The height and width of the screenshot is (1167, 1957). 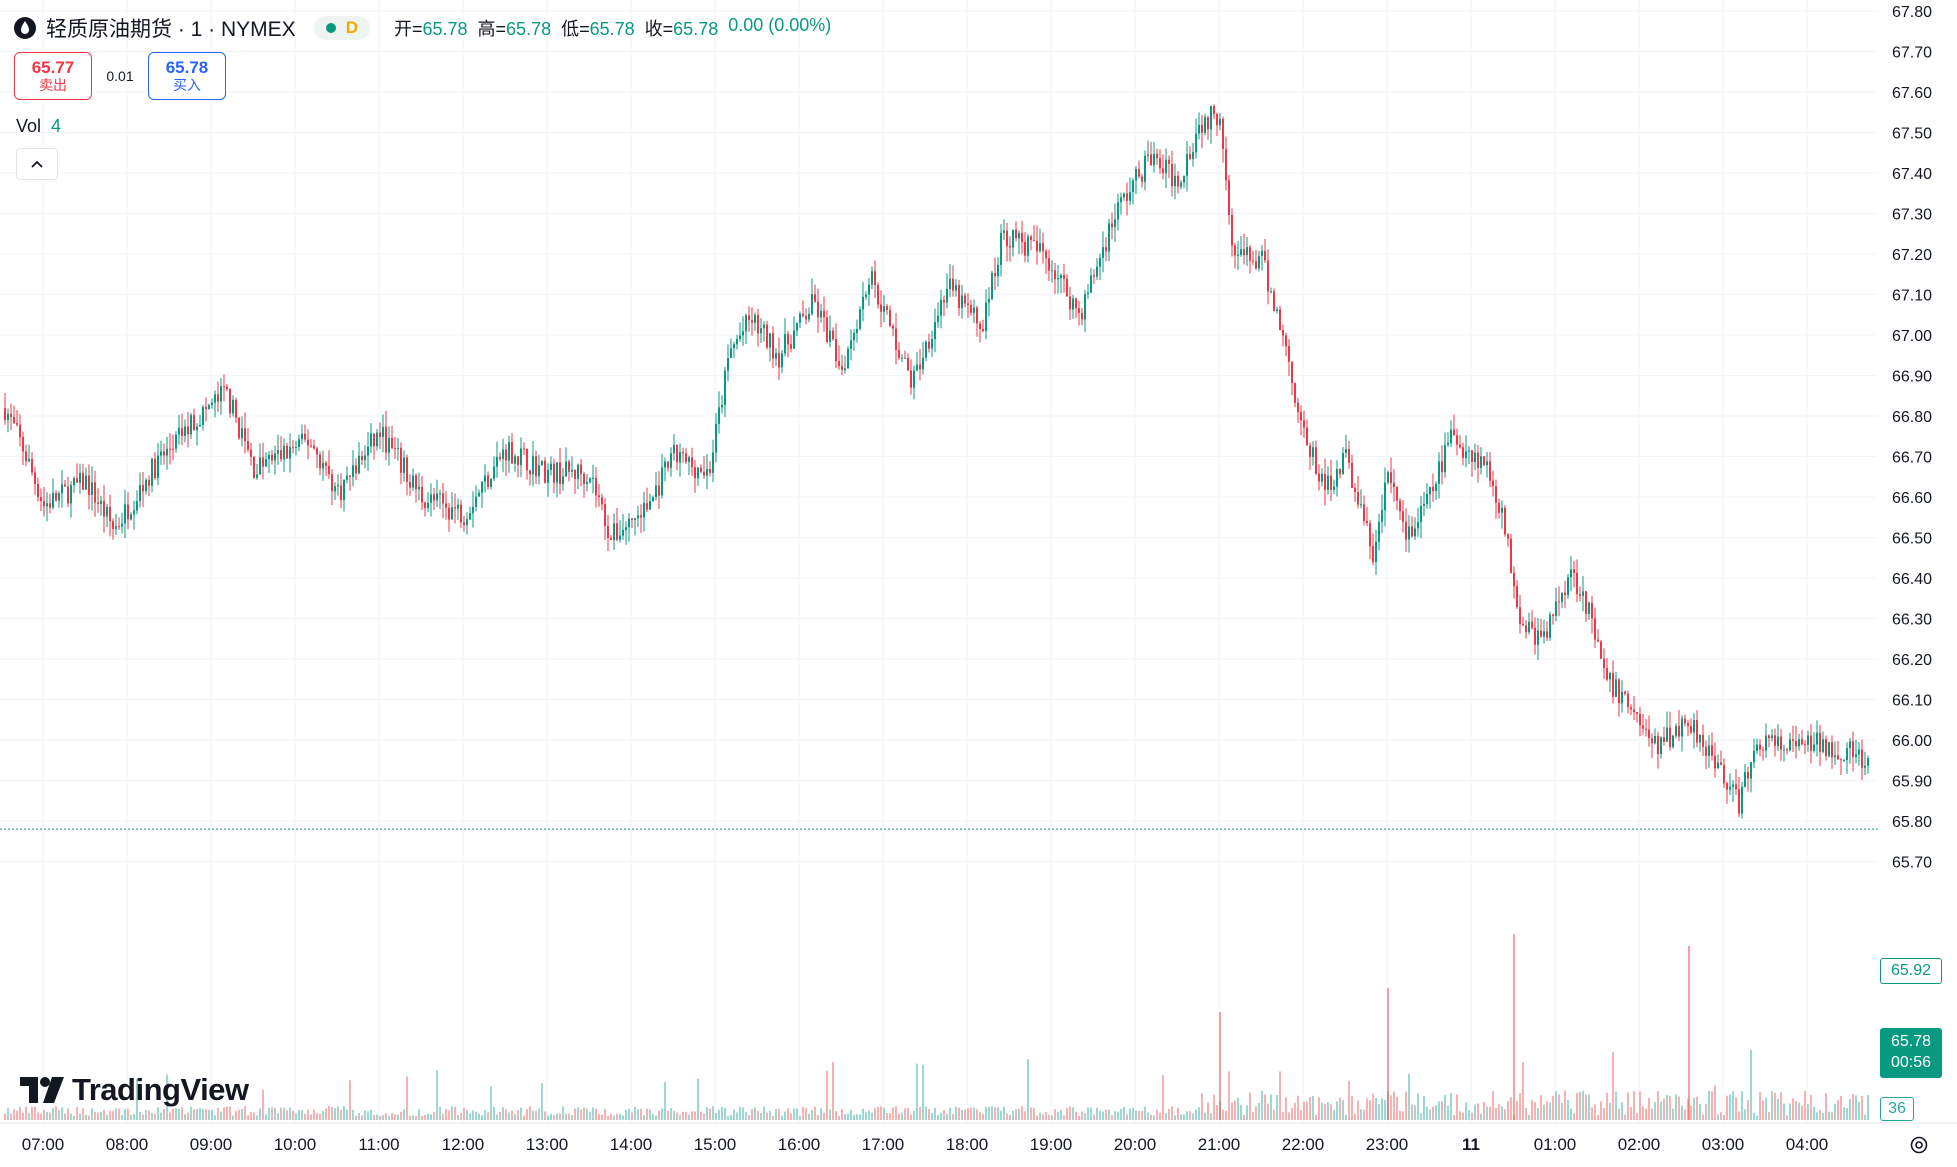 I want to click on volume-spike-bar, so click(x=1220, y=1066).